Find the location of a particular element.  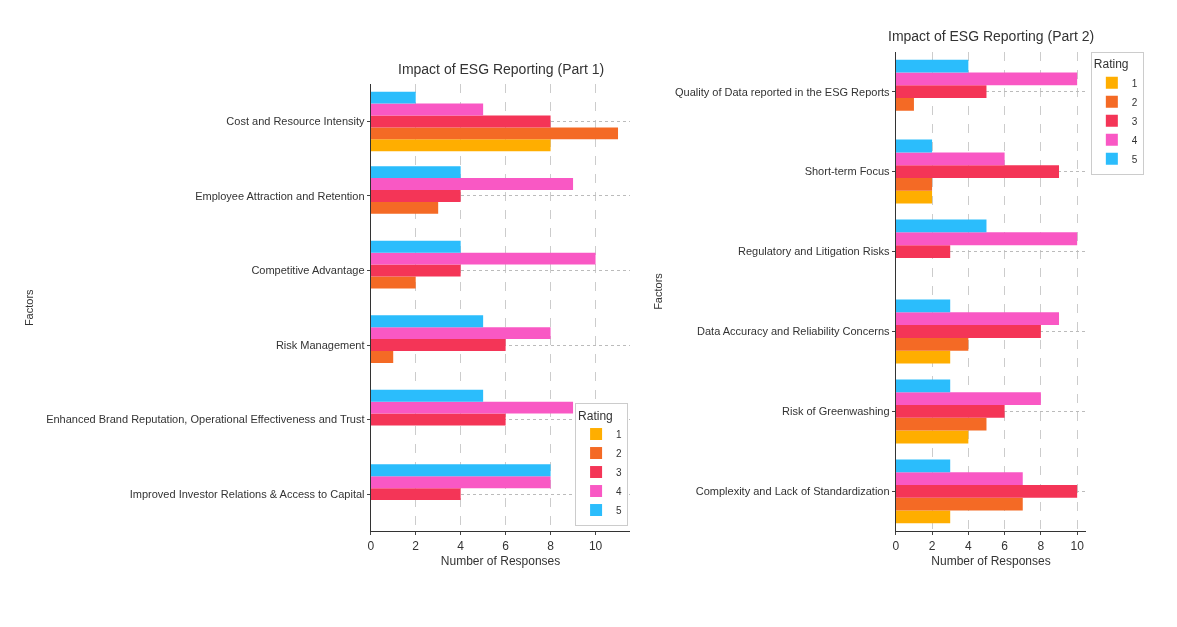

y-tick-label: Complexity and Lack of Standardization is located at coordinates (792, 491).